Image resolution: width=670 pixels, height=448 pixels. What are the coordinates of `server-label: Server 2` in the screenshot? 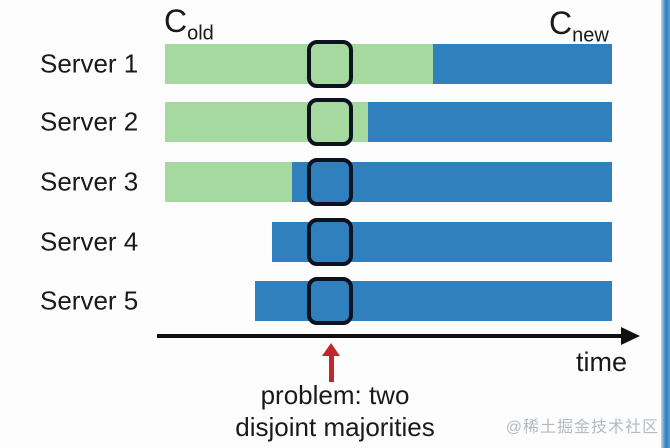 It's located at (89, 121).